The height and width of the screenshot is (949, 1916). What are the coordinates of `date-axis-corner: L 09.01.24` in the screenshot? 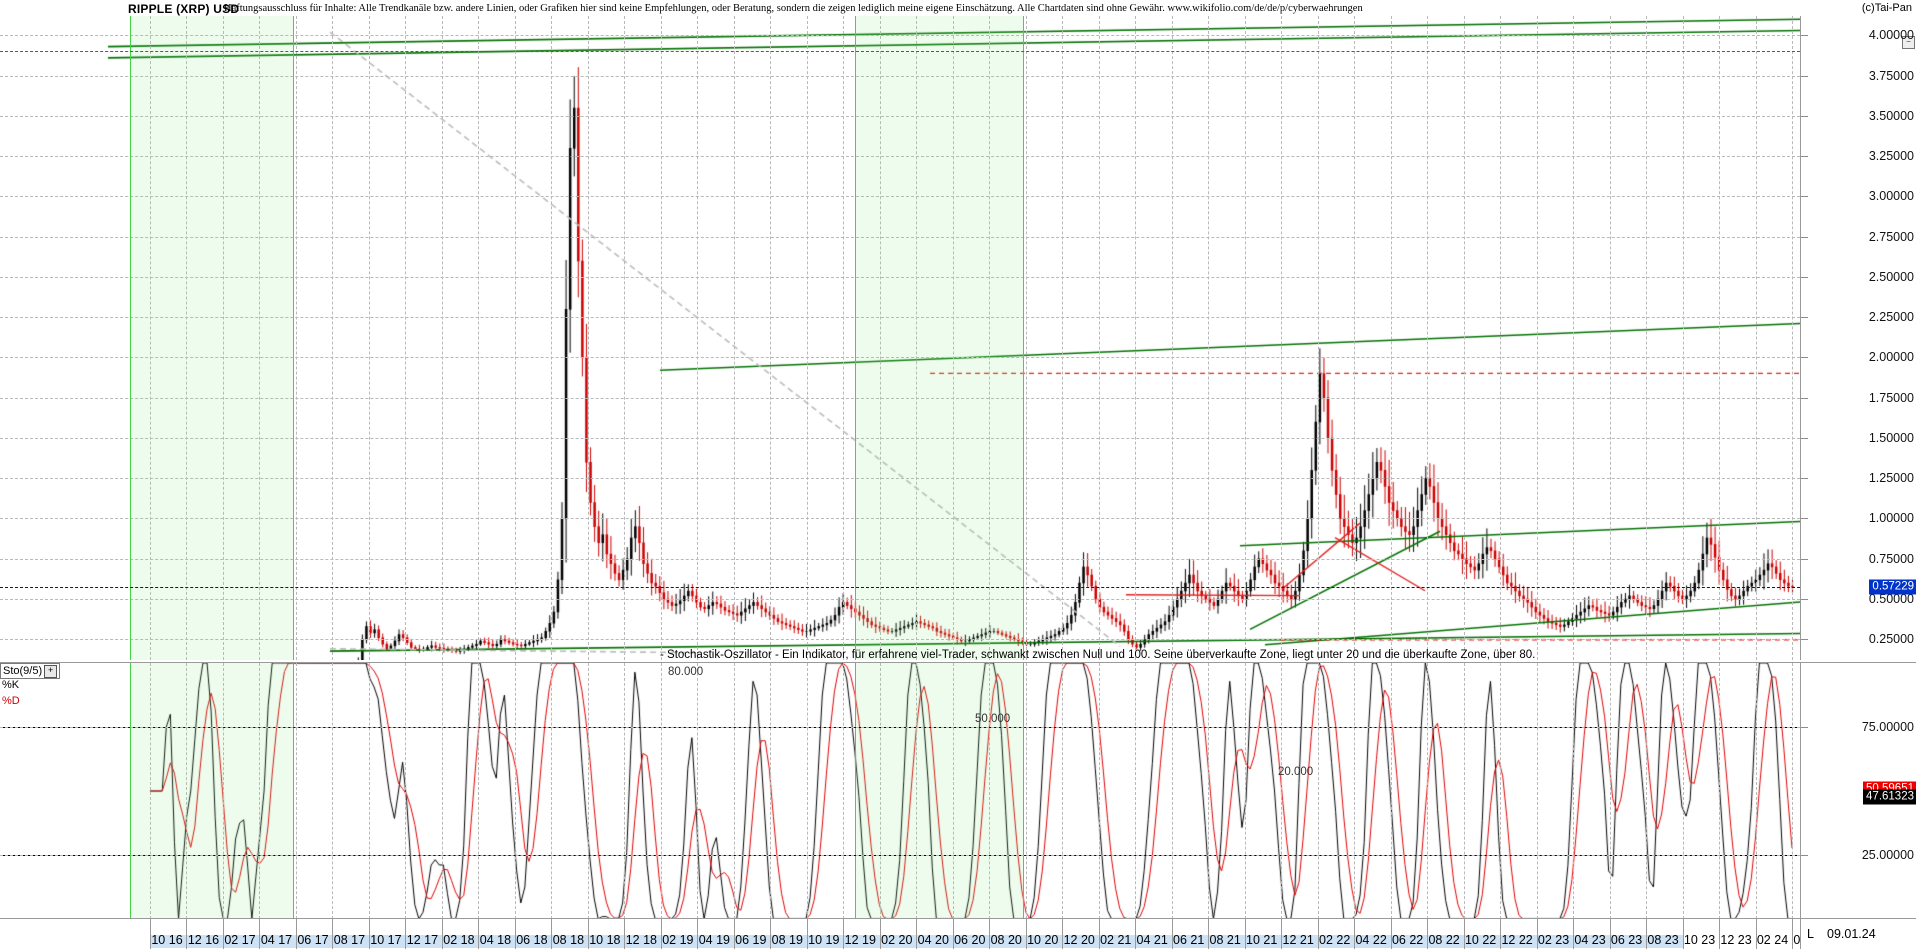 It's located at (1858, 933).